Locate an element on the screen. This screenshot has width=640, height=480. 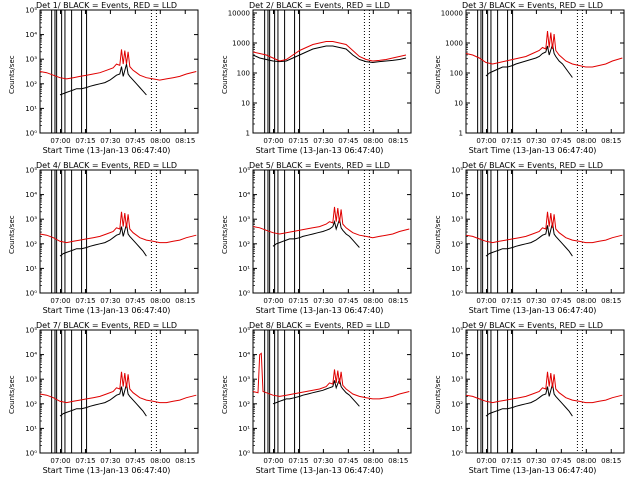
chart-title: Det 4/ BLACK = Events, RED = LLD is located at coordinates (106, 165).